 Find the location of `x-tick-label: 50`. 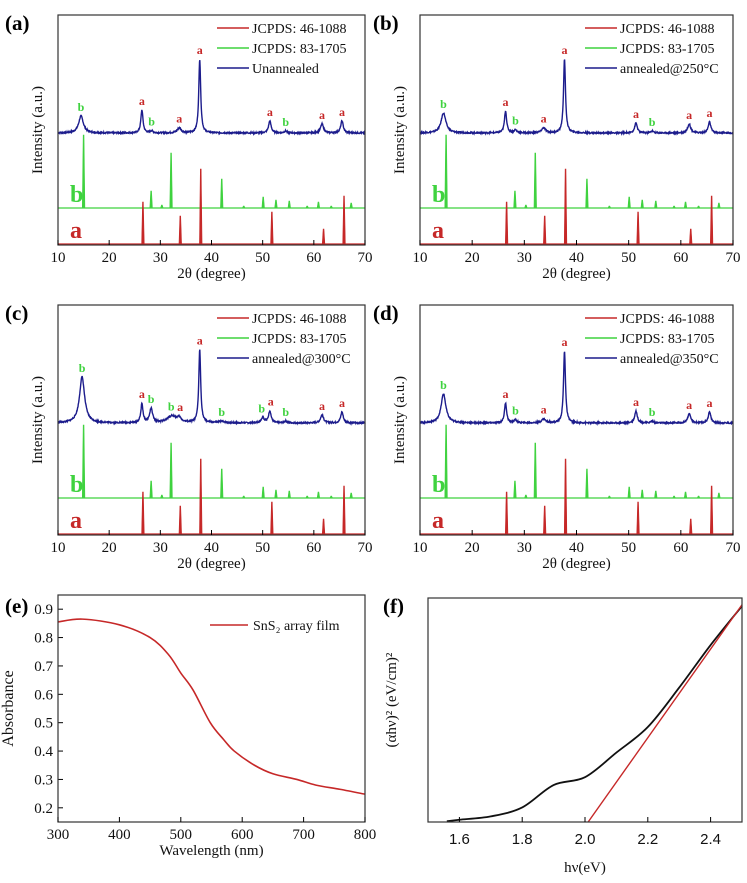

x-tick-label: 50 is located at coordinates (262, 548).